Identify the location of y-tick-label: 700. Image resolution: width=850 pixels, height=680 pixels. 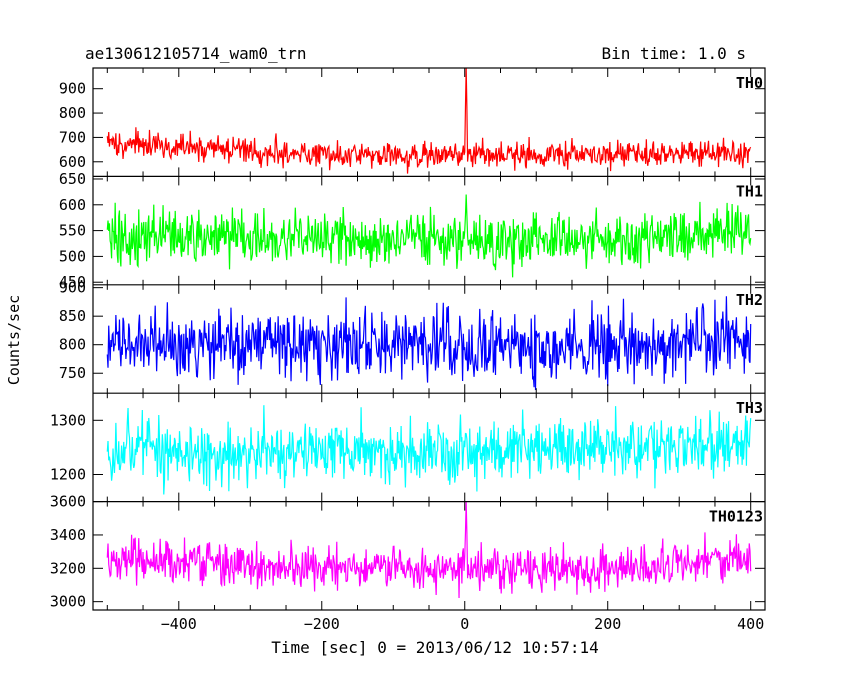
(72, 137).